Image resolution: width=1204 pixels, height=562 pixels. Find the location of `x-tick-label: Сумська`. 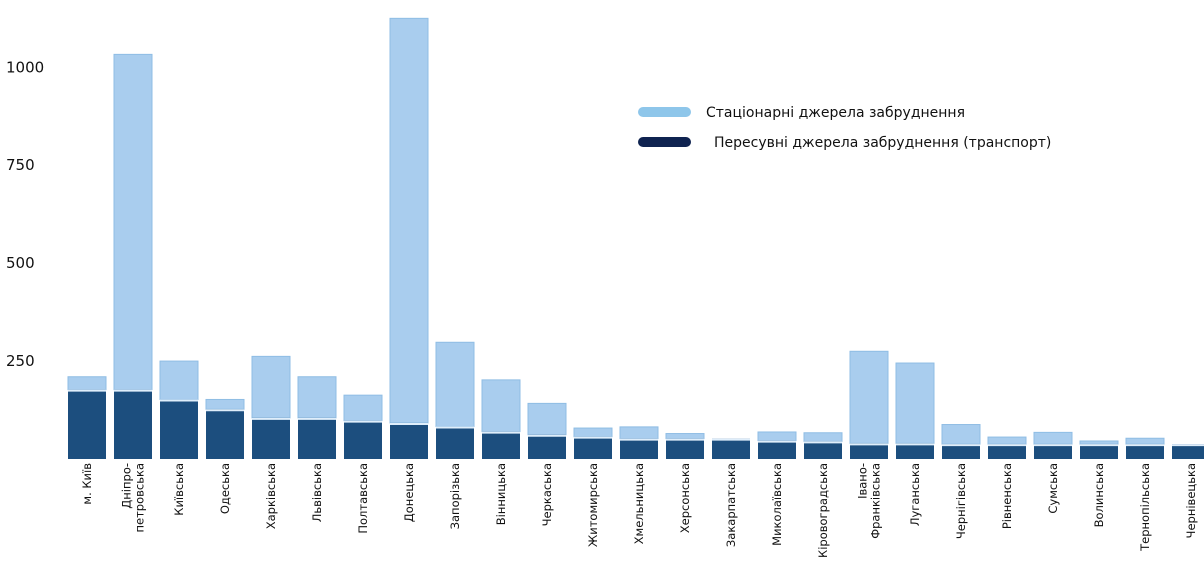

x-tick-label: Сумська is located at coordinates (1053, 488).